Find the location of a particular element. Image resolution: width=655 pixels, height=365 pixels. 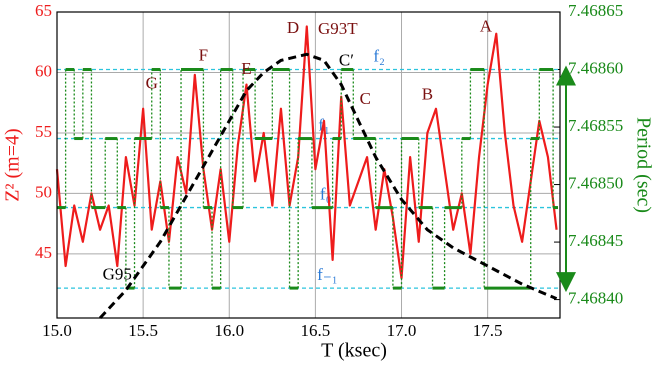

x-tick-label: 15.5 is located at coordinates (143, 330).